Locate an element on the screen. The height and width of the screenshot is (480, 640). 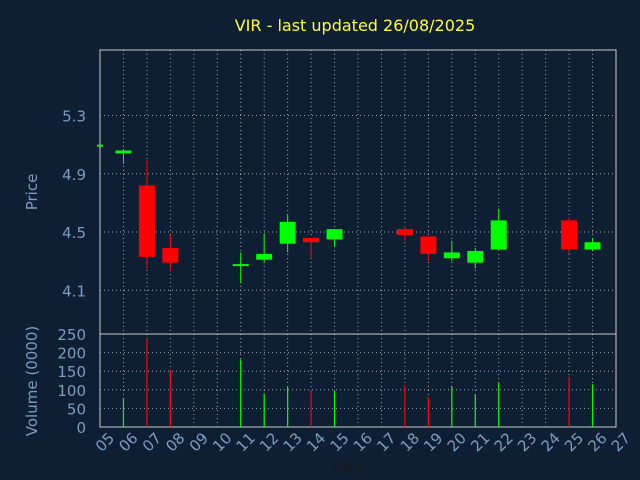
x-axis-label: Day is located at coordinates (348, 467).